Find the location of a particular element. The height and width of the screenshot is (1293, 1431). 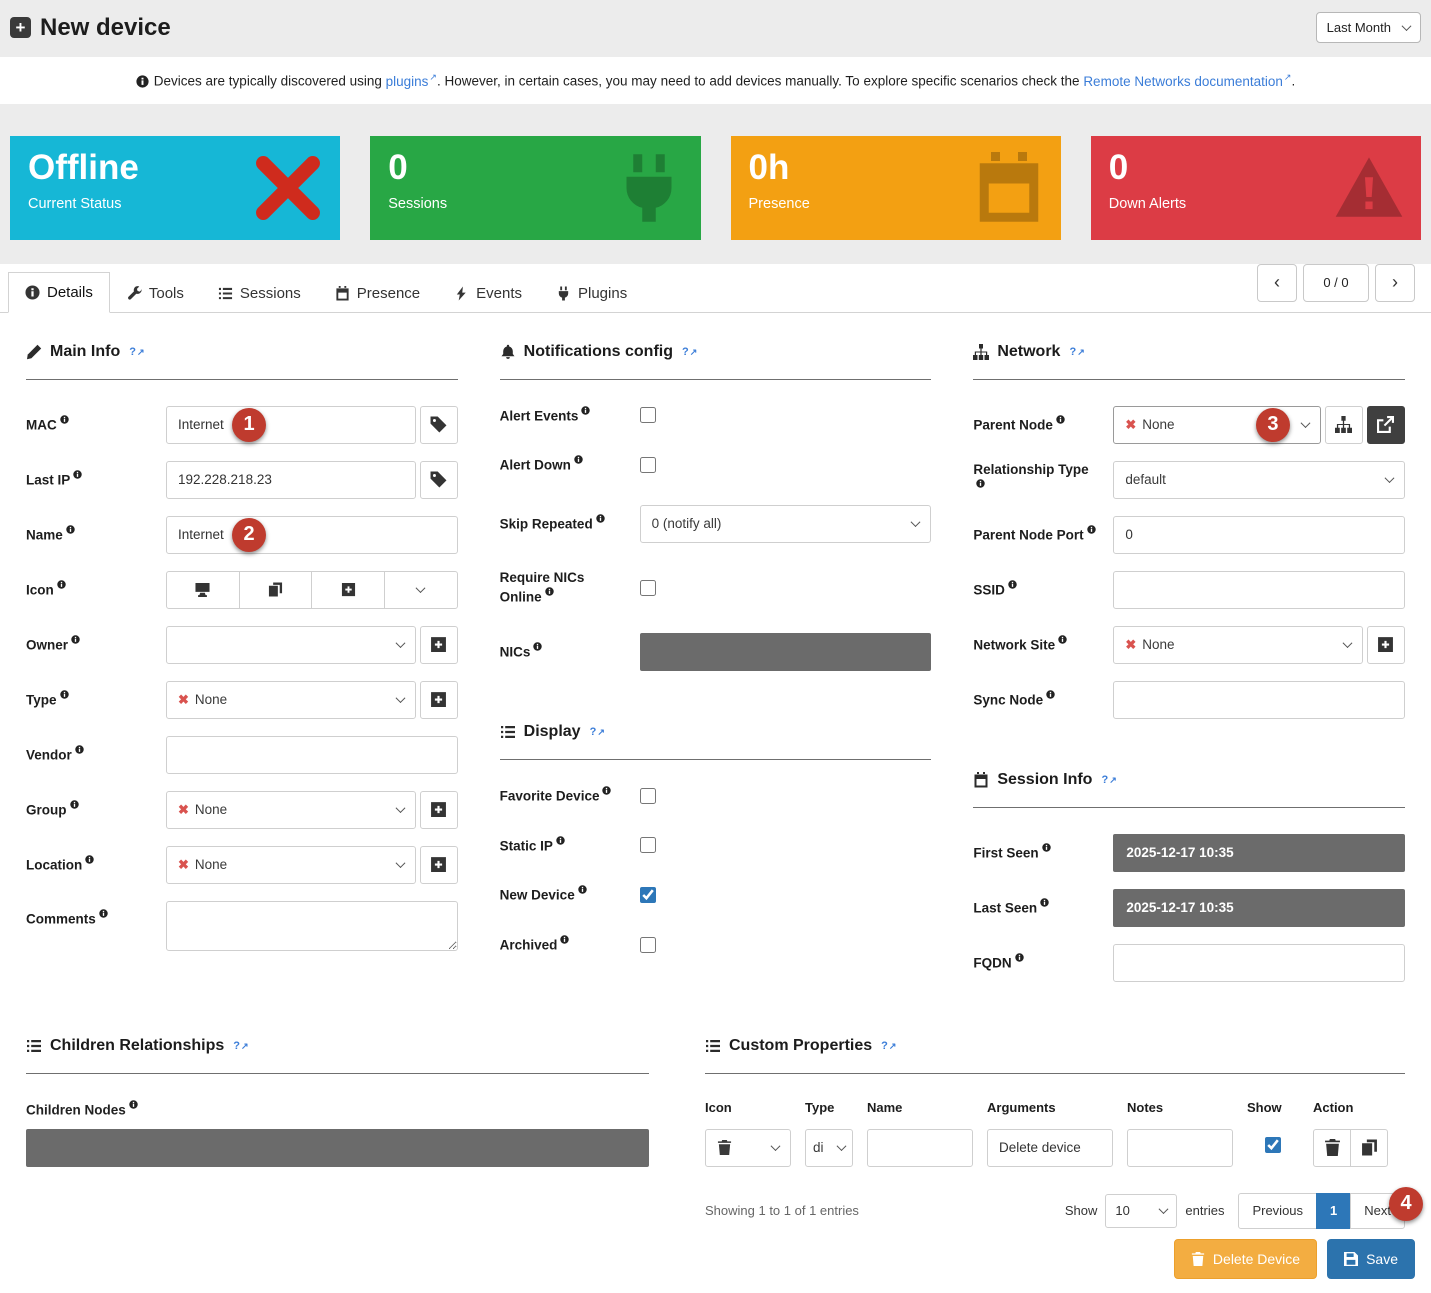

archived-checkbox is located at coordinates (647, 944).